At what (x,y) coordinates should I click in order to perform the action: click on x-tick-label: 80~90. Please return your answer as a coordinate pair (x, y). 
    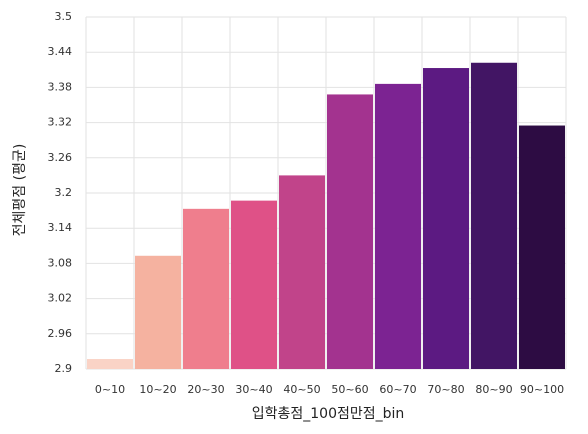
    Looking at the image, I should click on (493, 389).